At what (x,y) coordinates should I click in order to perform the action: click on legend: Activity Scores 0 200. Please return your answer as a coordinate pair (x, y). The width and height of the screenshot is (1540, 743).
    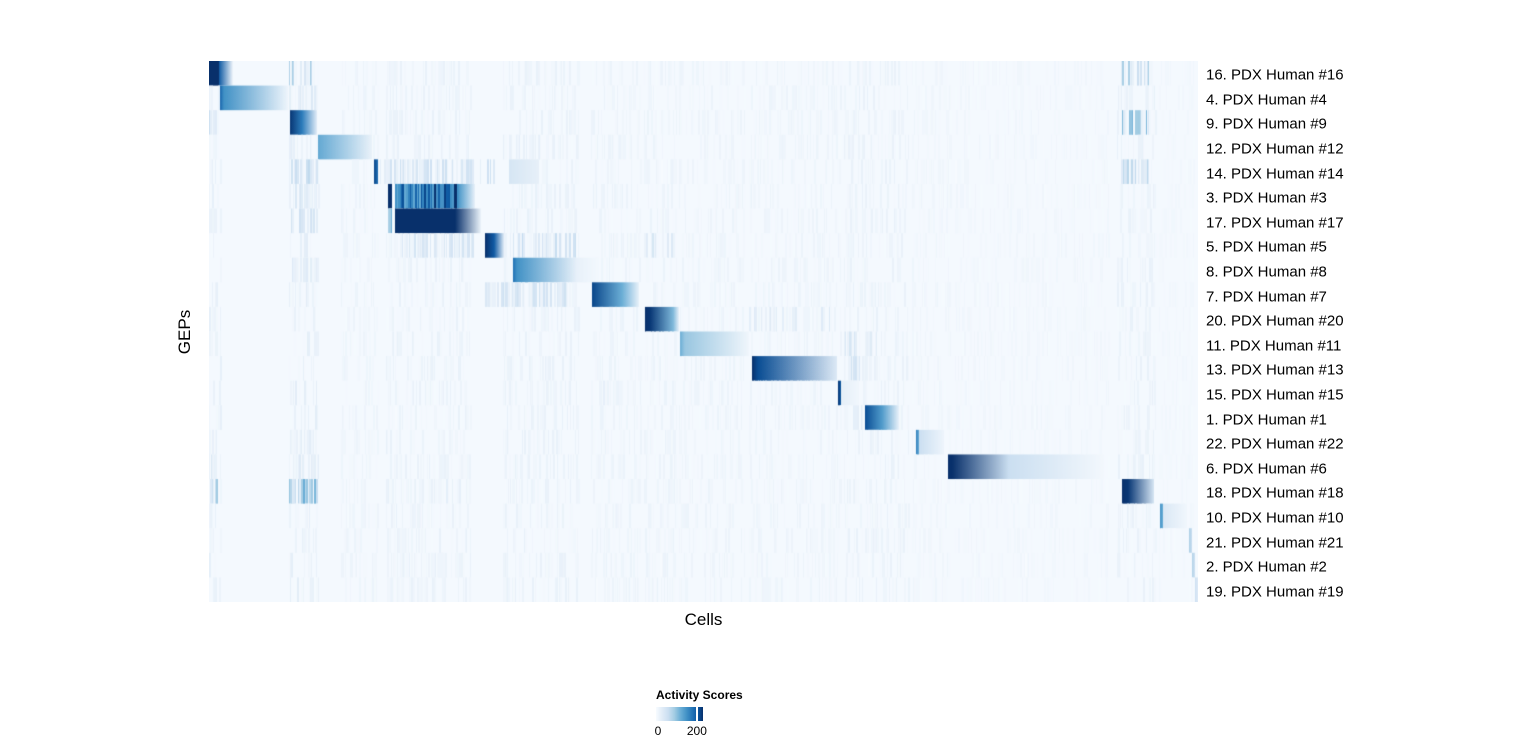
    Looking at the image, I should click on (715, 713).